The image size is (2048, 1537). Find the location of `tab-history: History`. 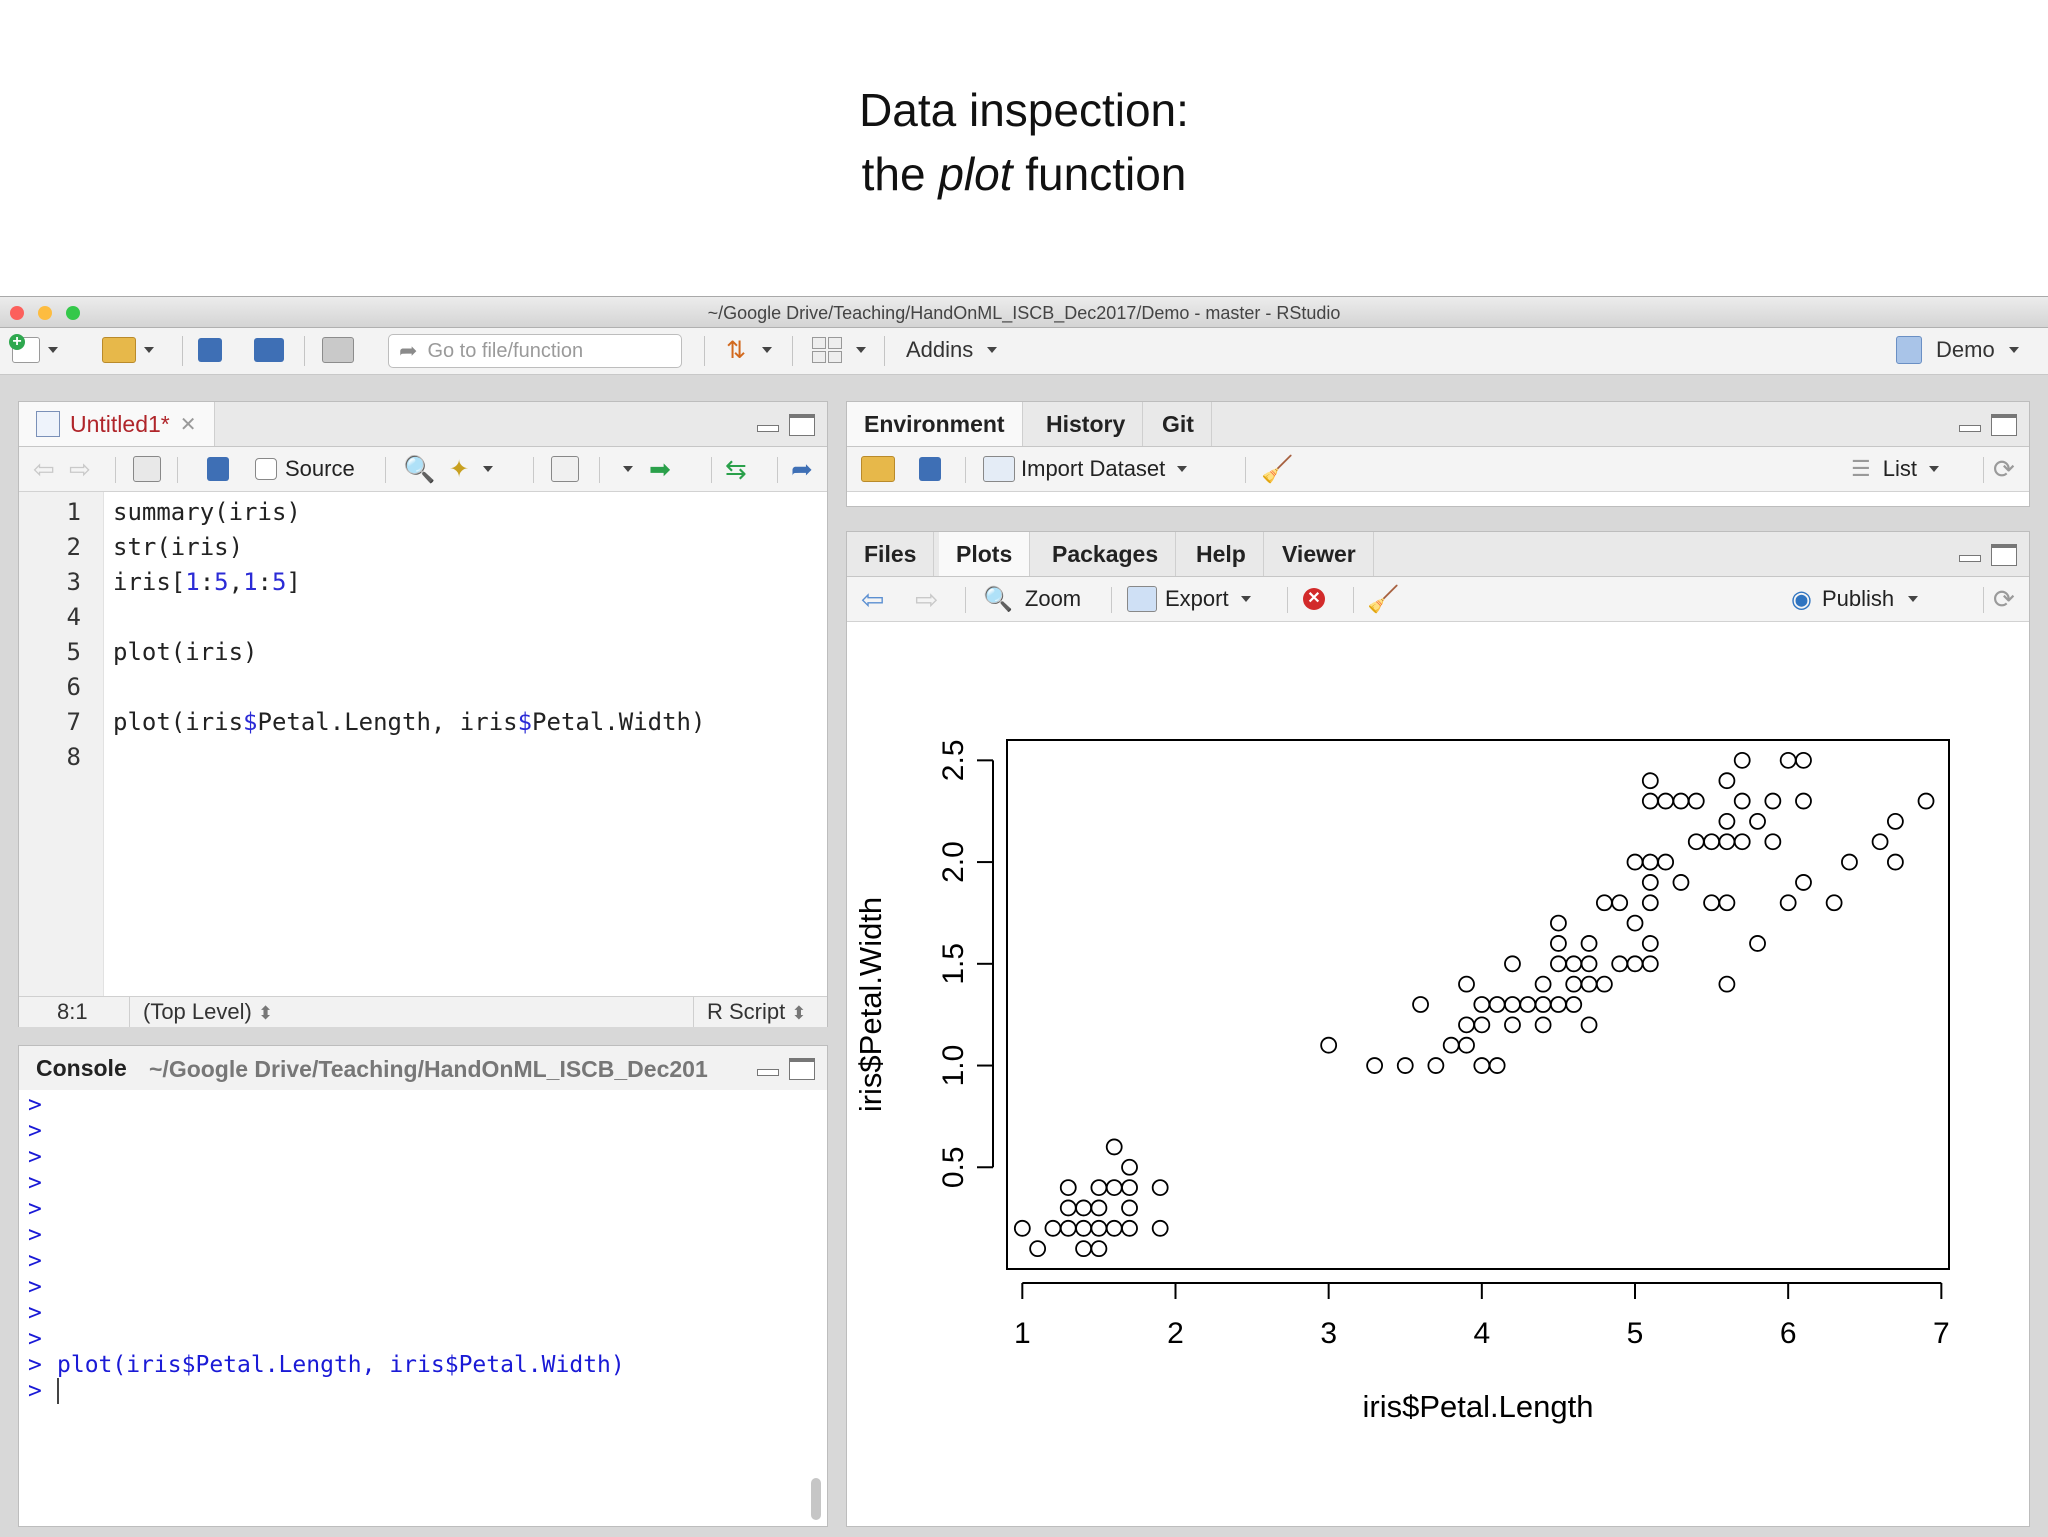

tab-history: History is located at coordinates (1086, 424).